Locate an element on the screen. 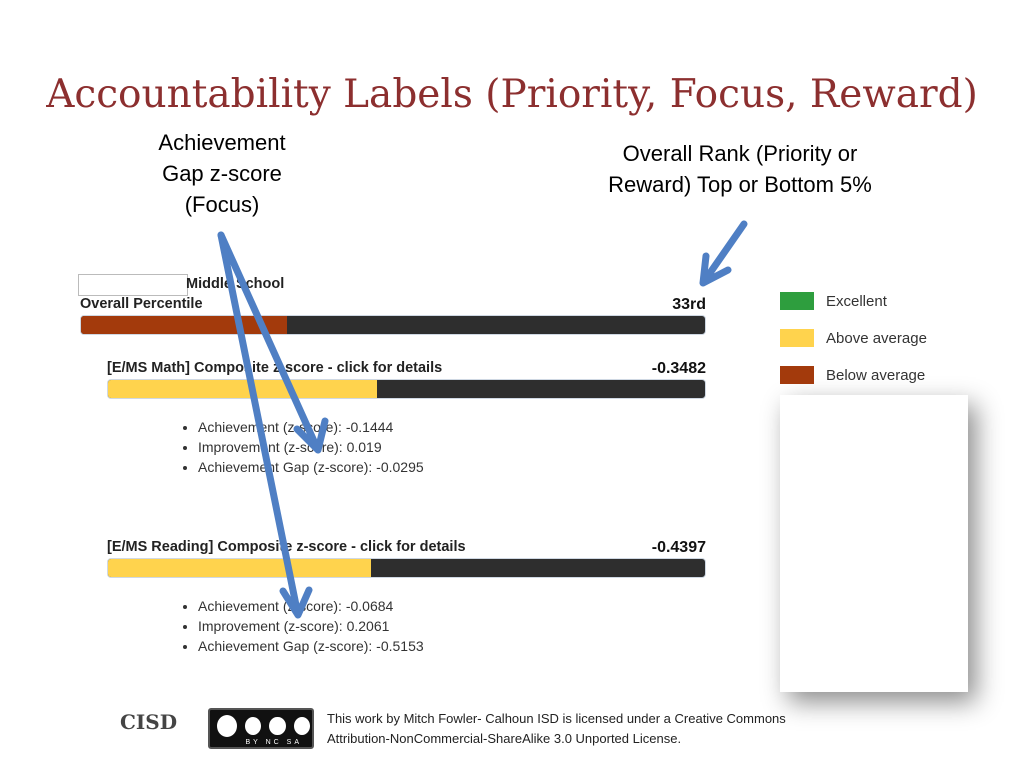 Image resolution: width=1024 pixels, height=768 pixels. math-detail-improvement: Improvement (z-score): 0.019 is located at coordinates (311, 447).